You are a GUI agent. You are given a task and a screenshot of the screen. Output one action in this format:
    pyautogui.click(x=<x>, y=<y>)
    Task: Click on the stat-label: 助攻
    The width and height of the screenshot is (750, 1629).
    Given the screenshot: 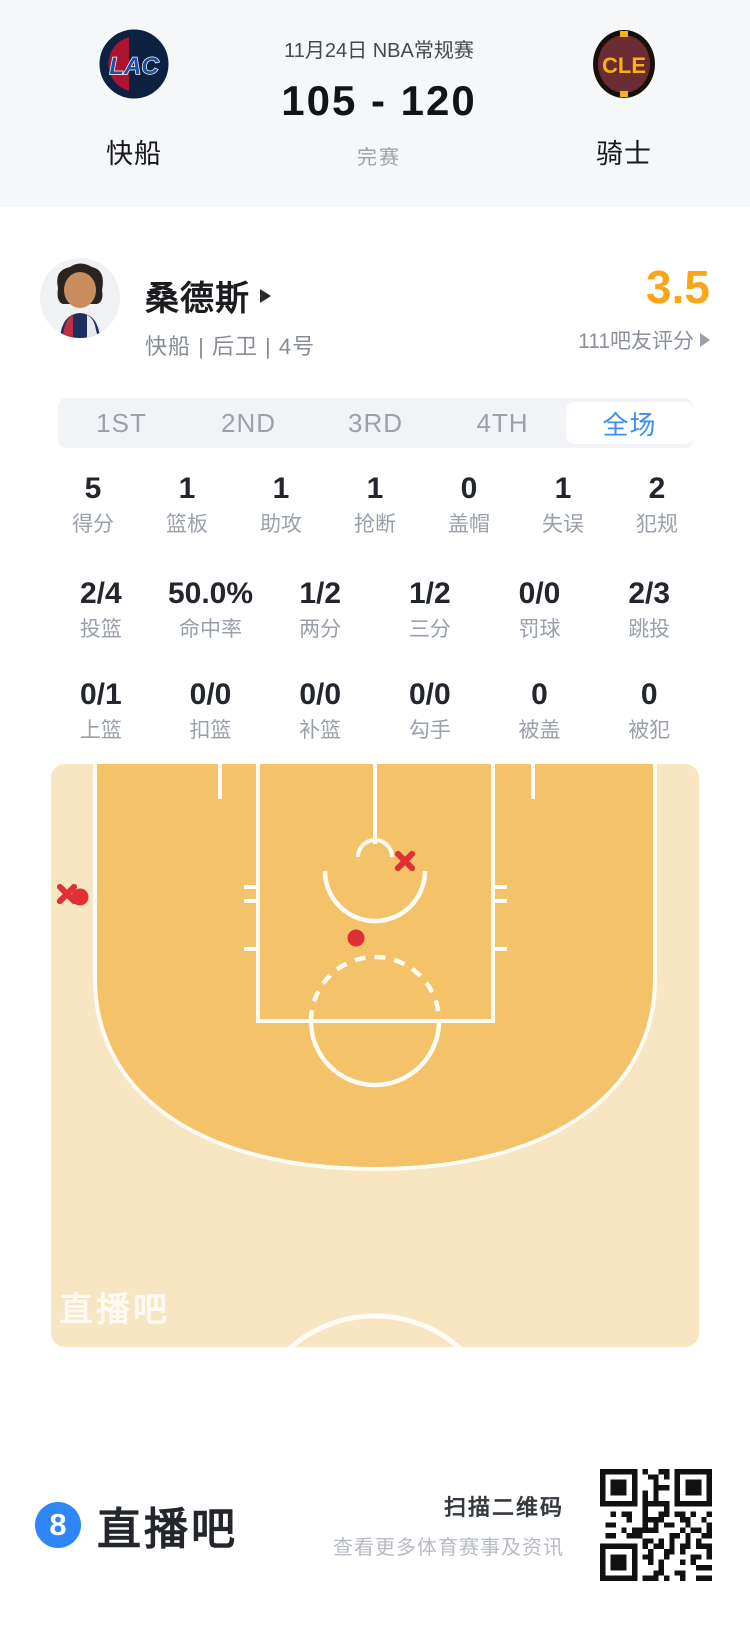 What is the action you would take?
    pyautogui.click(x=281, y=524)
    